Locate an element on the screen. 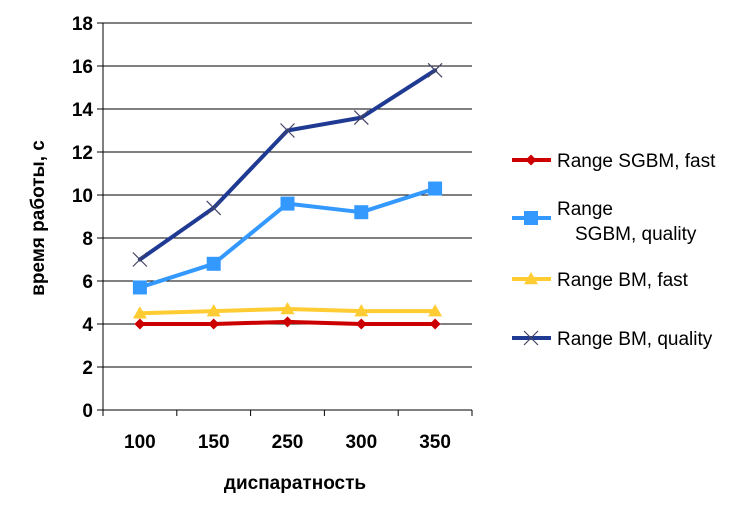 This screenshot has width=752, height=519. legend-item: Range SGBM, fast is located at coordinates (614, 161).